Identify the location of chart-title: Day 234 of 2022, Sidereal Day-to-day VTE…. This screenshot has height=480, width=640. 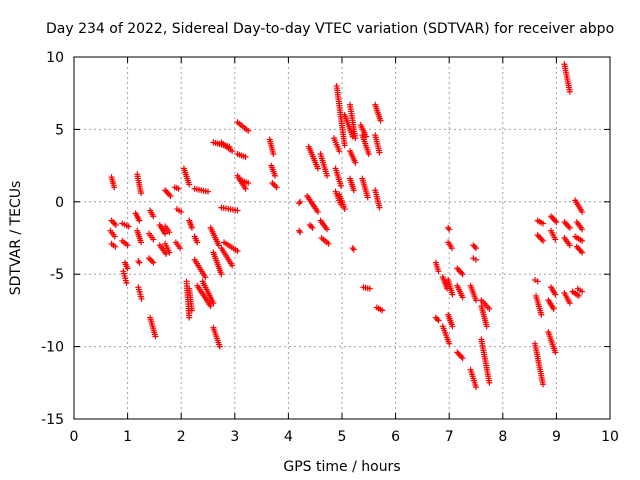
(330, 29).